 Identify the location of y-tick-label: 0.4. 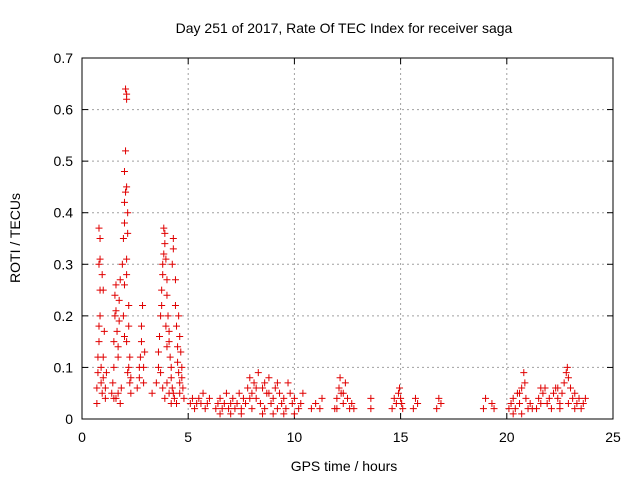
(64, 213).